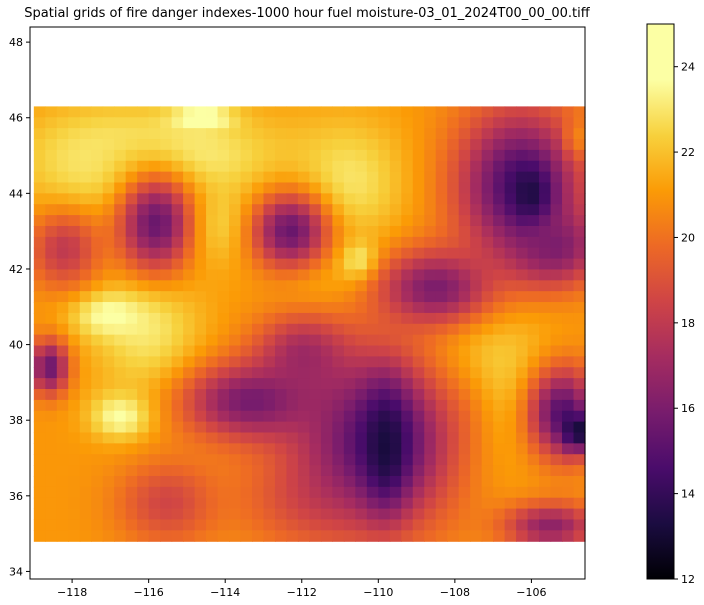  I want to click on x-tick-label: −106, so click(531, 592).